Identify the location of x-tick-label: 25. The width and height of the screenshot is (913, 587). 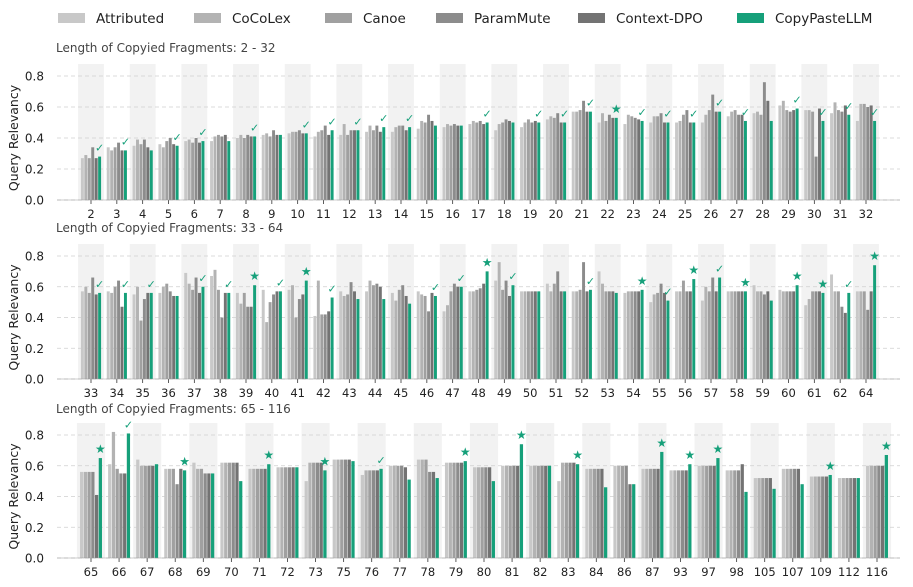
(685, 214).